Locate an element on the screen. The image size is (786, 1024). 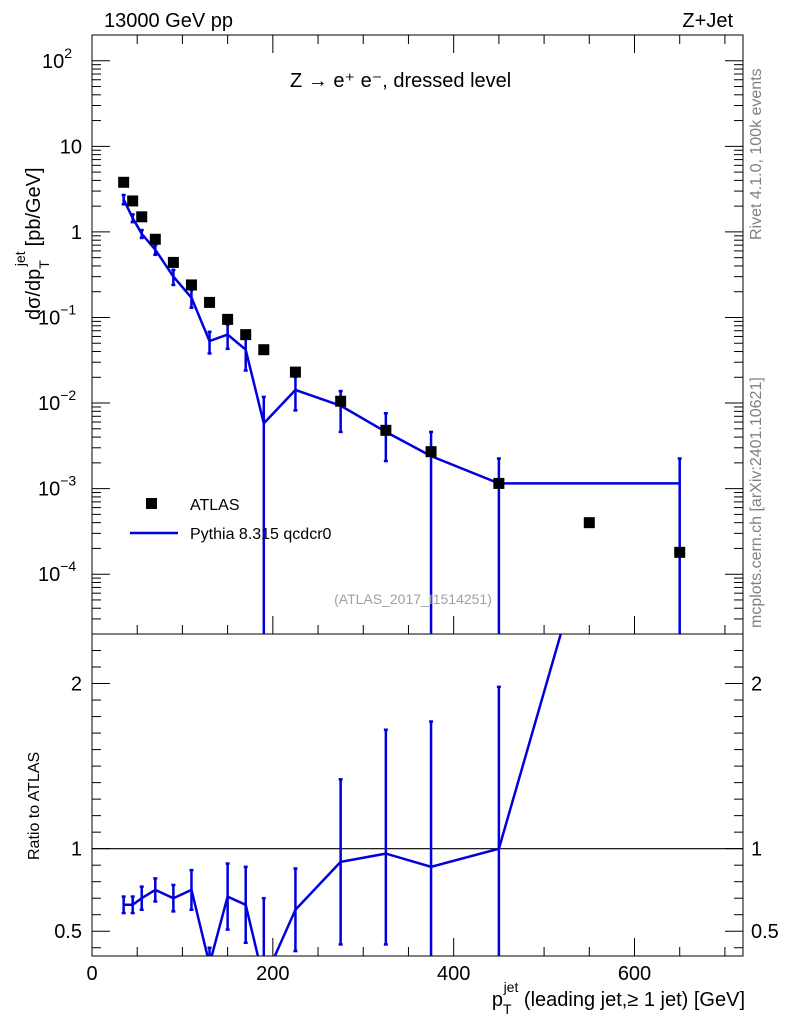
y-axis-label-unit: [pb/GeV] is located at coordinates (34, 206).